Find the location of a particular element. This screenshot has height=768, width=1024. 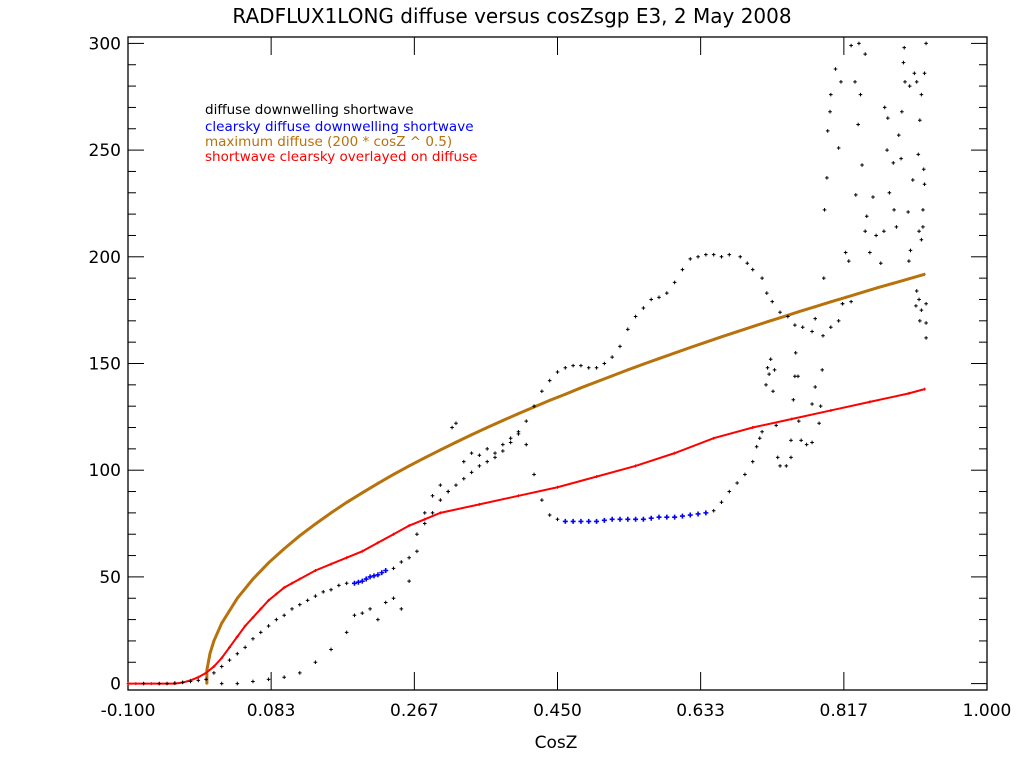

x-tick-label: 0.817 is located at coordinates (844, 711).